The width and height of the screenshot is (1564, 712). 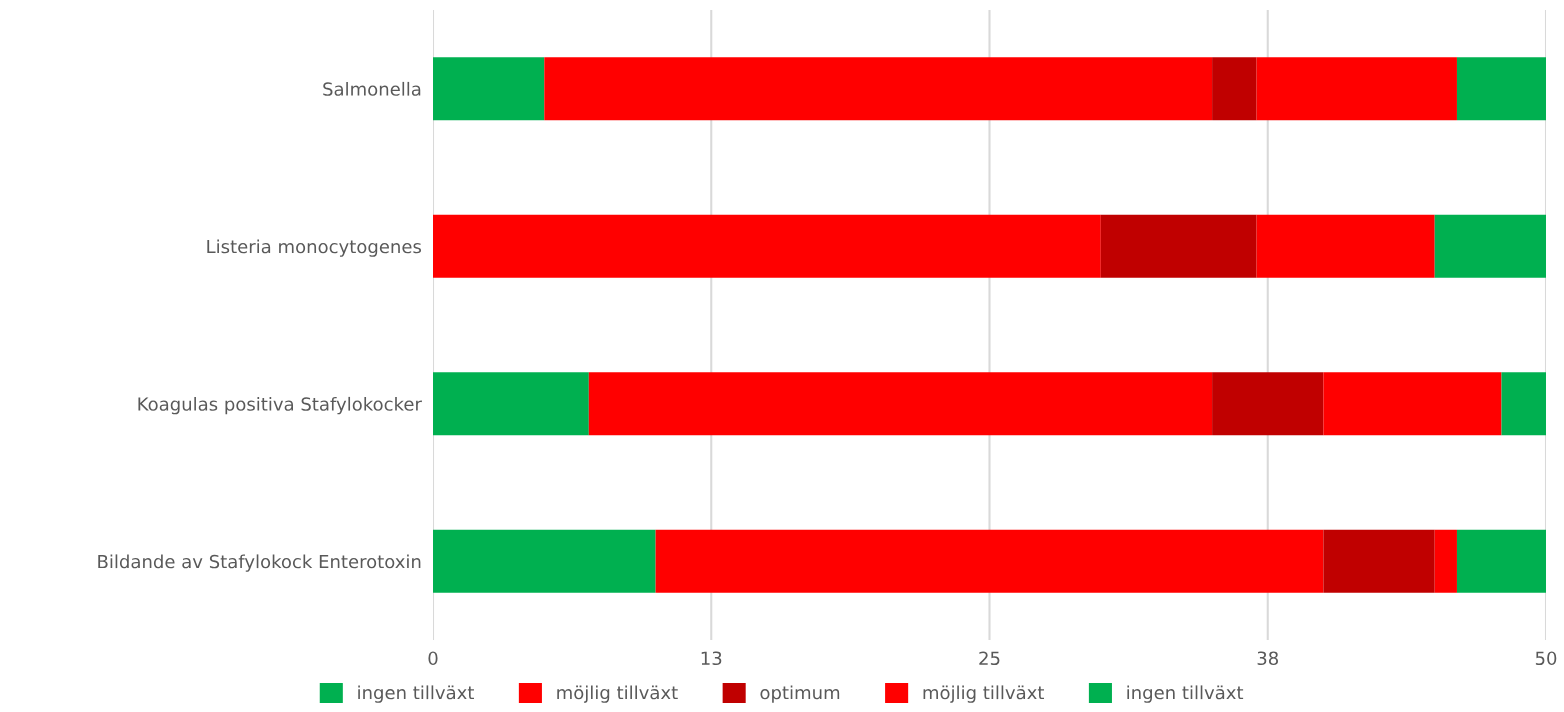 I want to click on x-tick-label: 13, so click(x=711, y=658).